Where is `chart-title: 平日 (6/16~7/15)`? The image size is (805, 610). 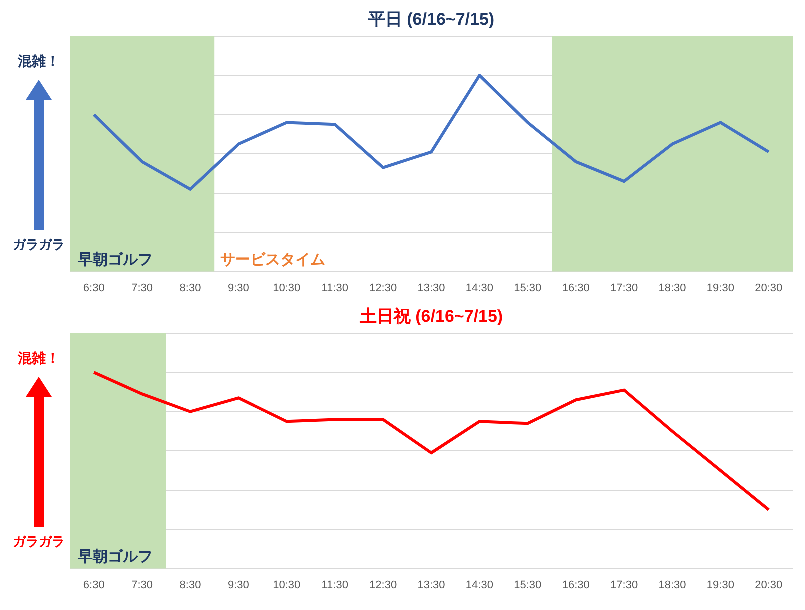 chart-title: 平日 (6/16~7/15) is located at coordinates (431, 19).